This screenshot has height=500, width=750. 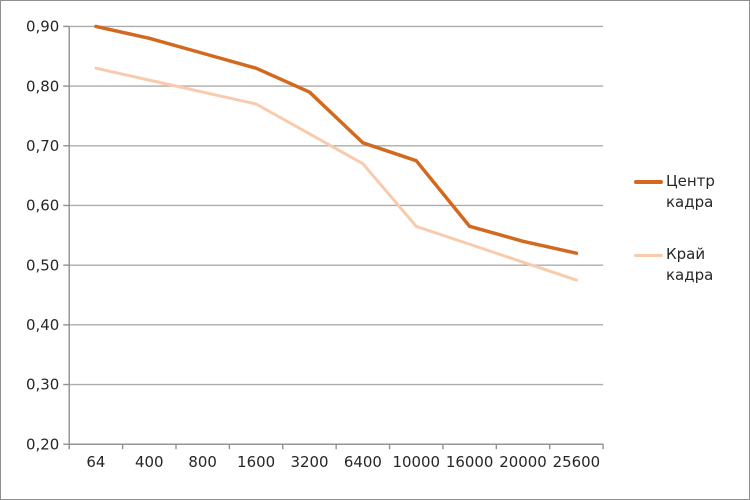 I want to click on y-tick-label: 0,30, so click(x=42, y=385).